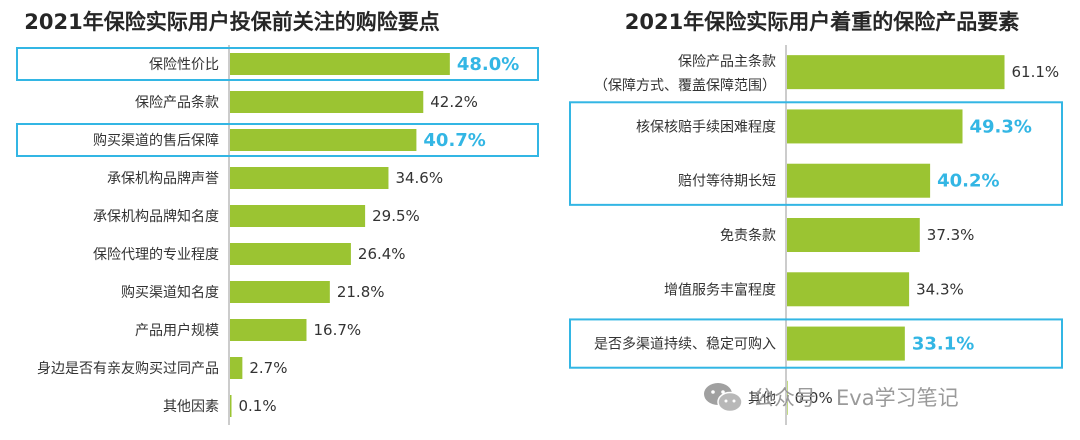 Image resolution: width=1080 pixels, height=440 pixels. I want to click on category-label: 保险性价比, so click(184, 65).